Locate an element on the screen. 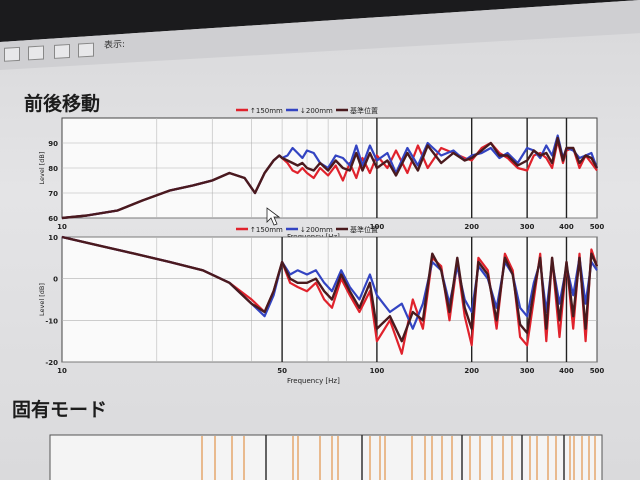 Image resolution: width=640 pixels, height=480 pixels. mode-chart-frame is located at coordinates (326, 457).